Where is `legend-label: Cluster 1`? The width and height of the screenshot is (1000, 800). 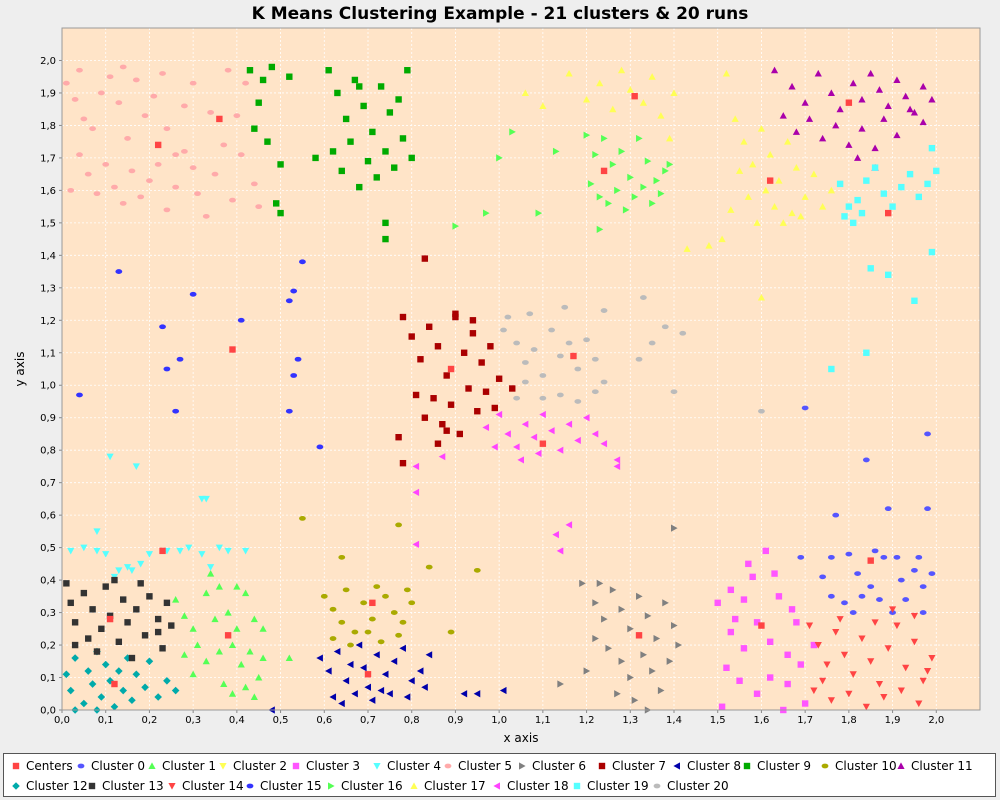
legend-label: Cluster 1 is located at coordinates (189, 766).